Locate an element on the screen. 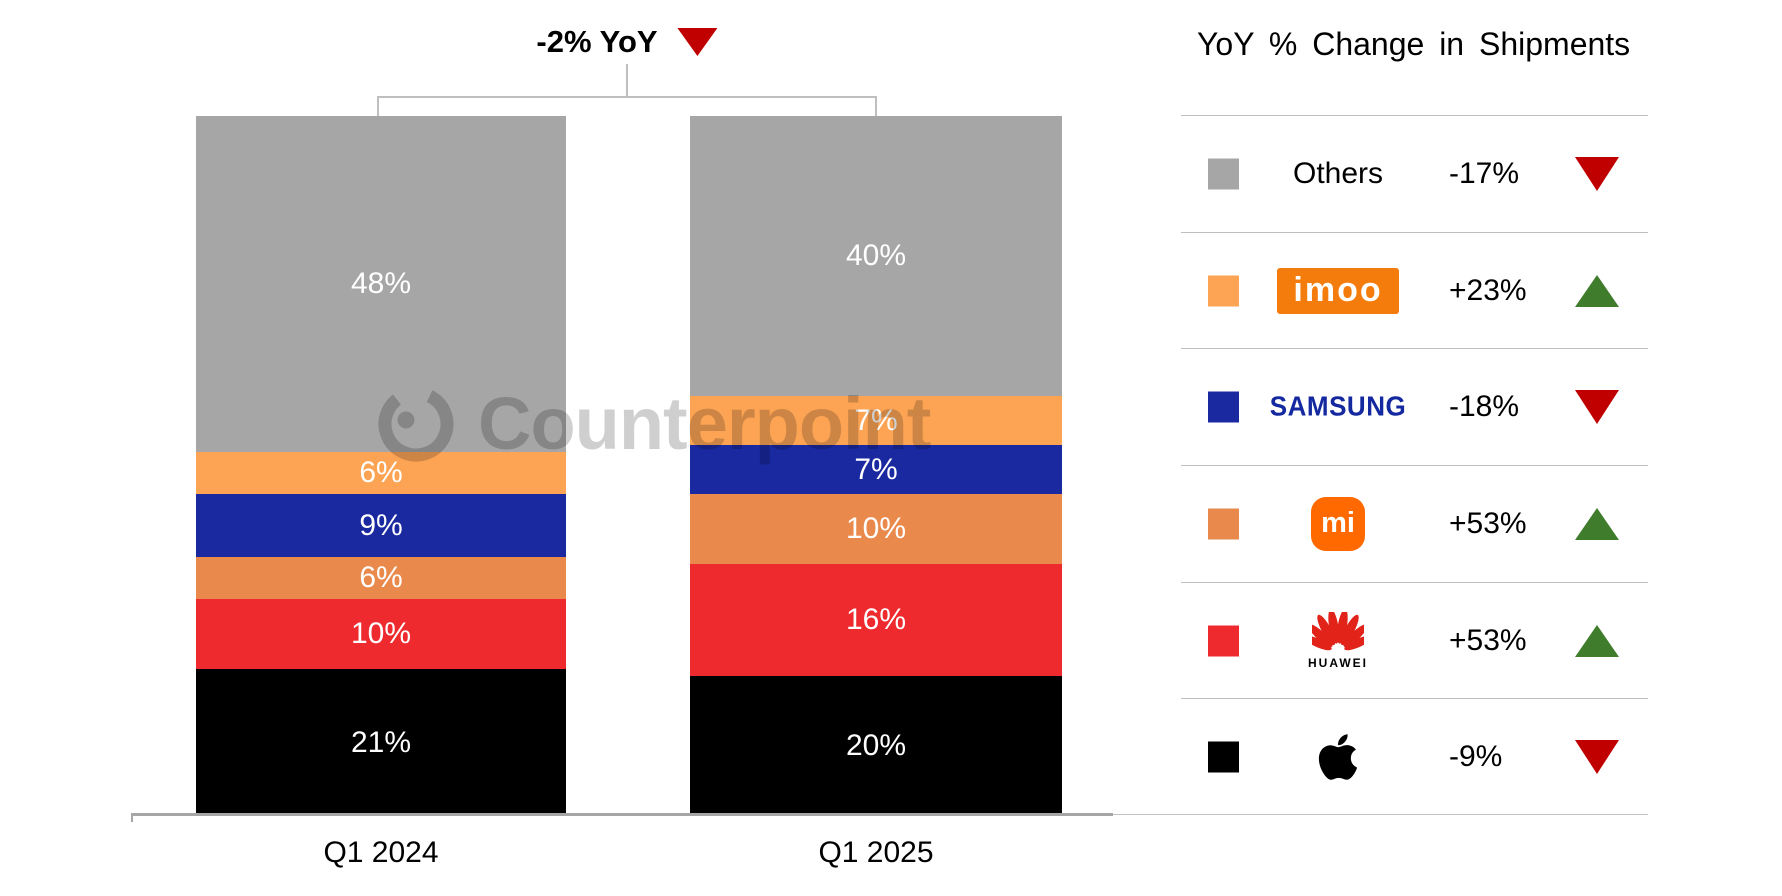 The height and width of the screenshot is (896, 1782). legend-change-xiaomi: +53% is located at coordinates (1488, 523).